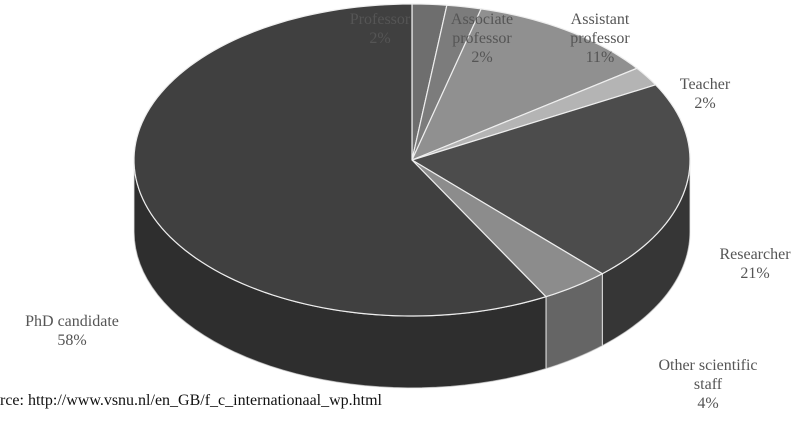 This screenshot has width=810, height=421. What do you see at coordinates (755, 264) in the screenshot?
I see `slice-label: Researcher 21%` at bounding box center [755, 264].